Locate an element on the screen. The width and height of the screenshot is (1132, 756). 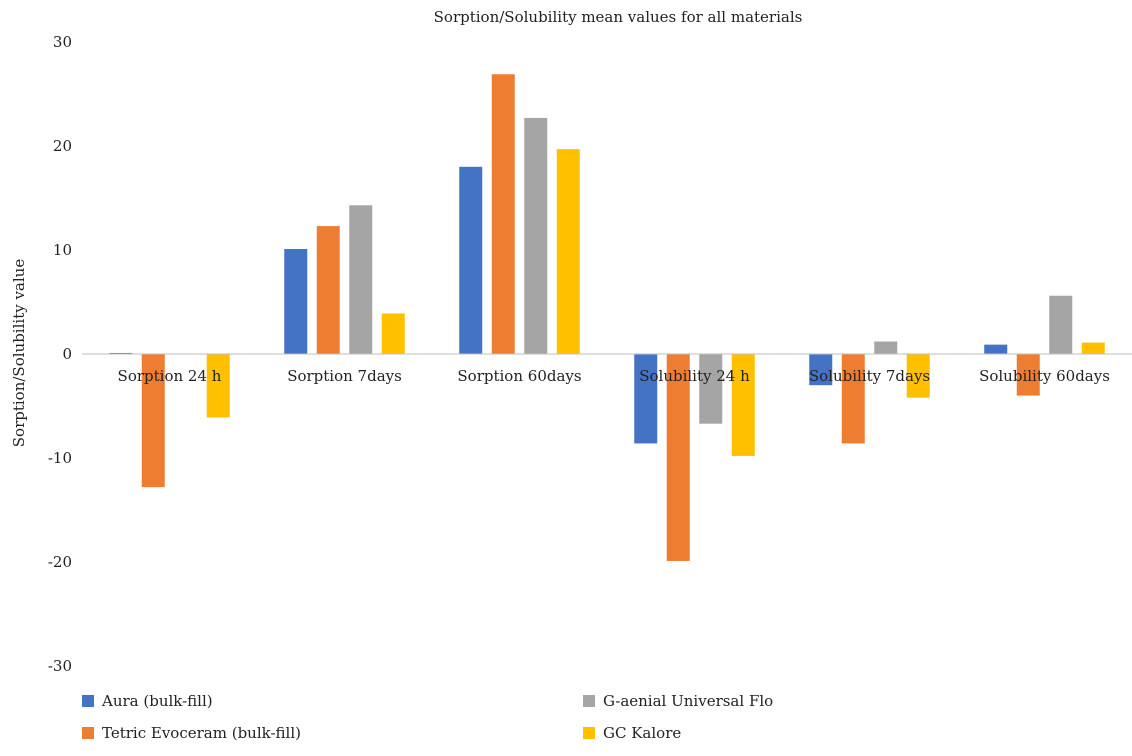
y-tick-label: -10 is located at coordinates (60, 458).